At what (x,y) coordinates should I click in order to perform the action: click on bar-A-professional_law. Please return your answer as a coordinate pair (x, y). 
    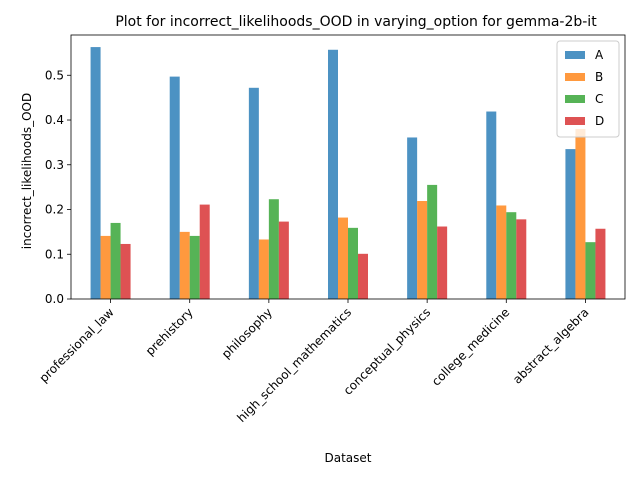
    Looking at the image, I should click on (95, 173).